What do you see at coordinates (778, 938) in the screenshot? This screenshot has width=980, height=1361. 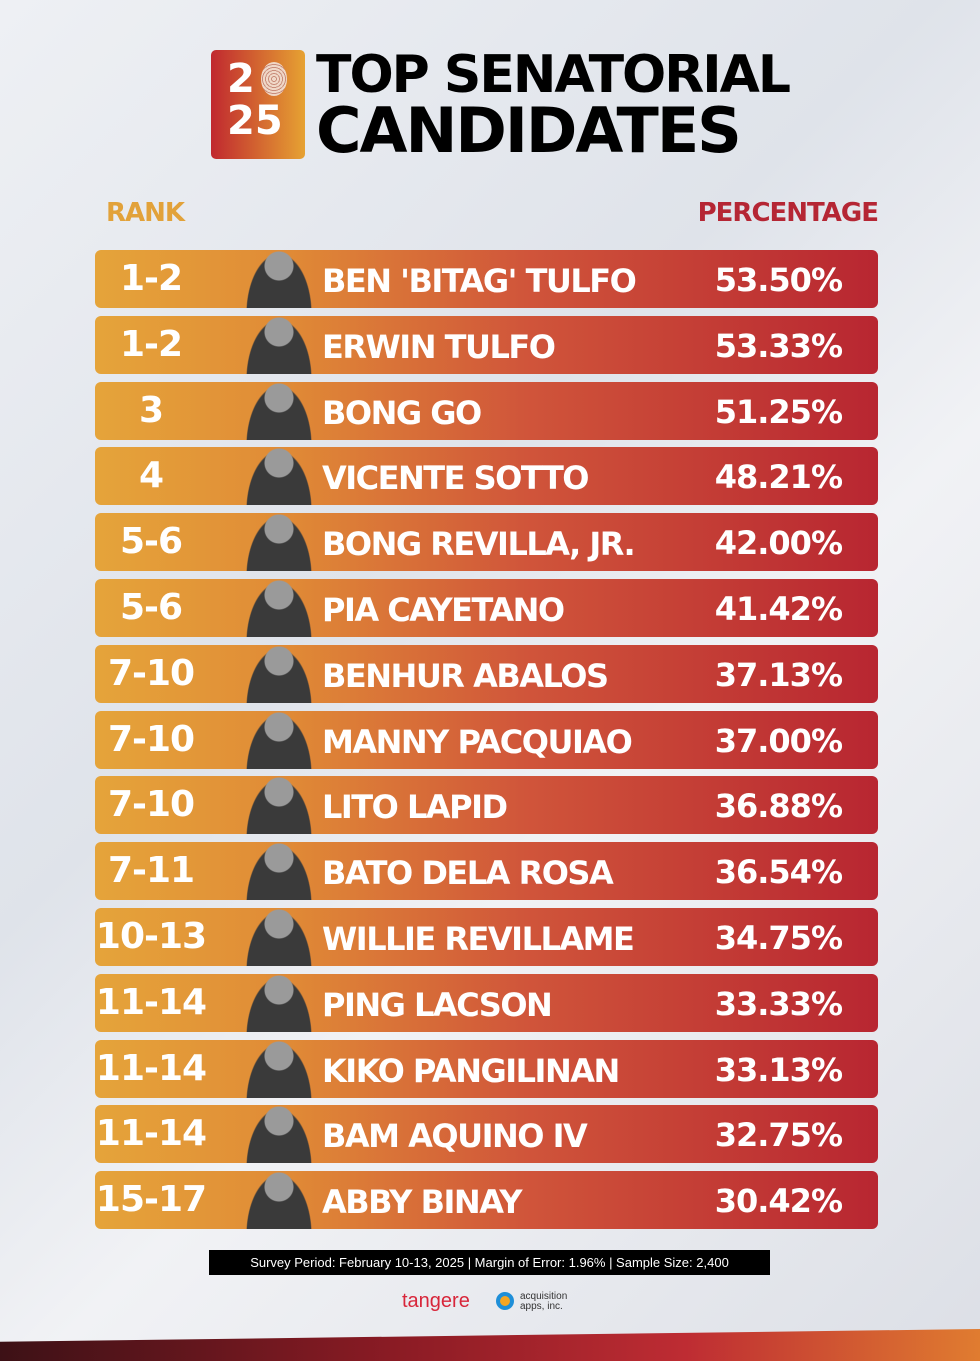 I see `percentage-cell: 34.75%` at bounding box center [778, 938].